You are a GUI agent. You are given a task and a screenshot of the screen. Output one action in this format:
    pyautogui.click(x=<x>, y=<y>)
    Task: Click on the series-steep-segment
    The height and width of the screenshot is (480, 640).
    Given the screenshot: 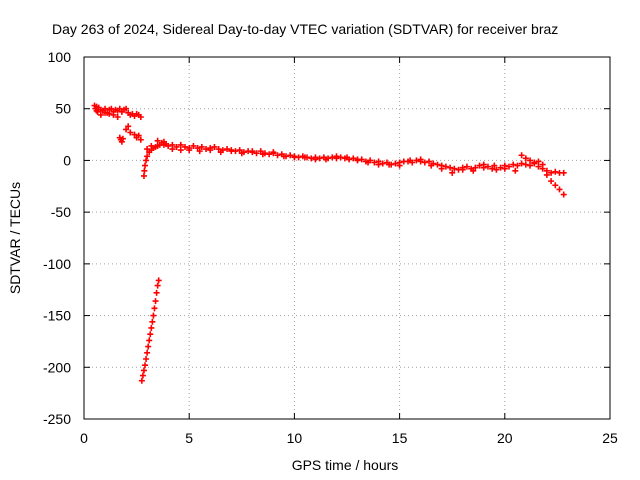 What is the action you would take?
    pyautogui.click(x=150, y=330)
    